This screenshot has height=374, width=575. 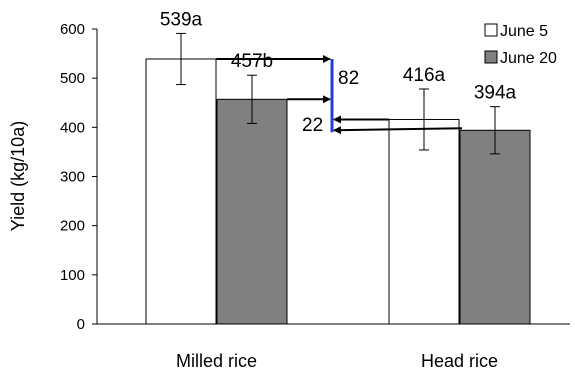 I want to click on difference-label-82: 82, so click(x=348, y=78).